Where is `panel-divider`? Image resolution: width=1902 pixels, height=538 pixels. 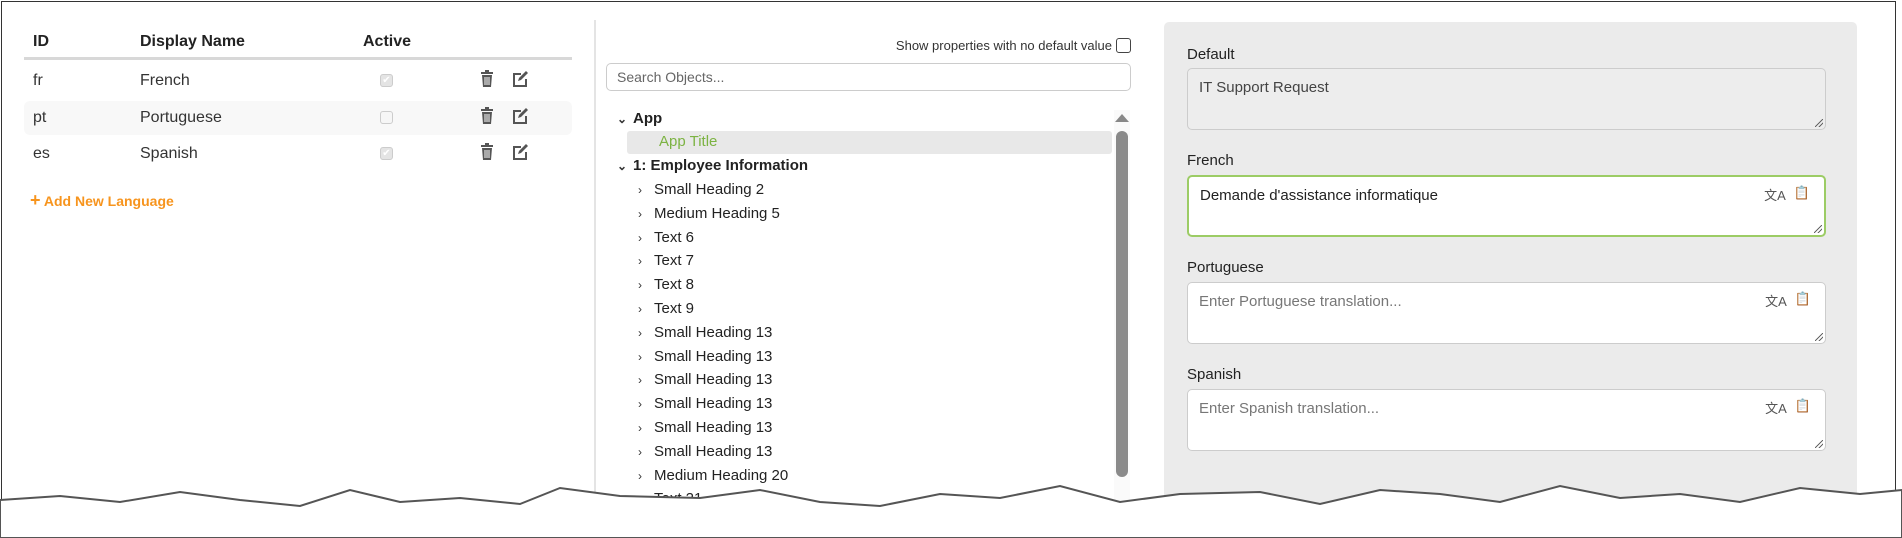 panel-divider is located at coordinates (595, 265).